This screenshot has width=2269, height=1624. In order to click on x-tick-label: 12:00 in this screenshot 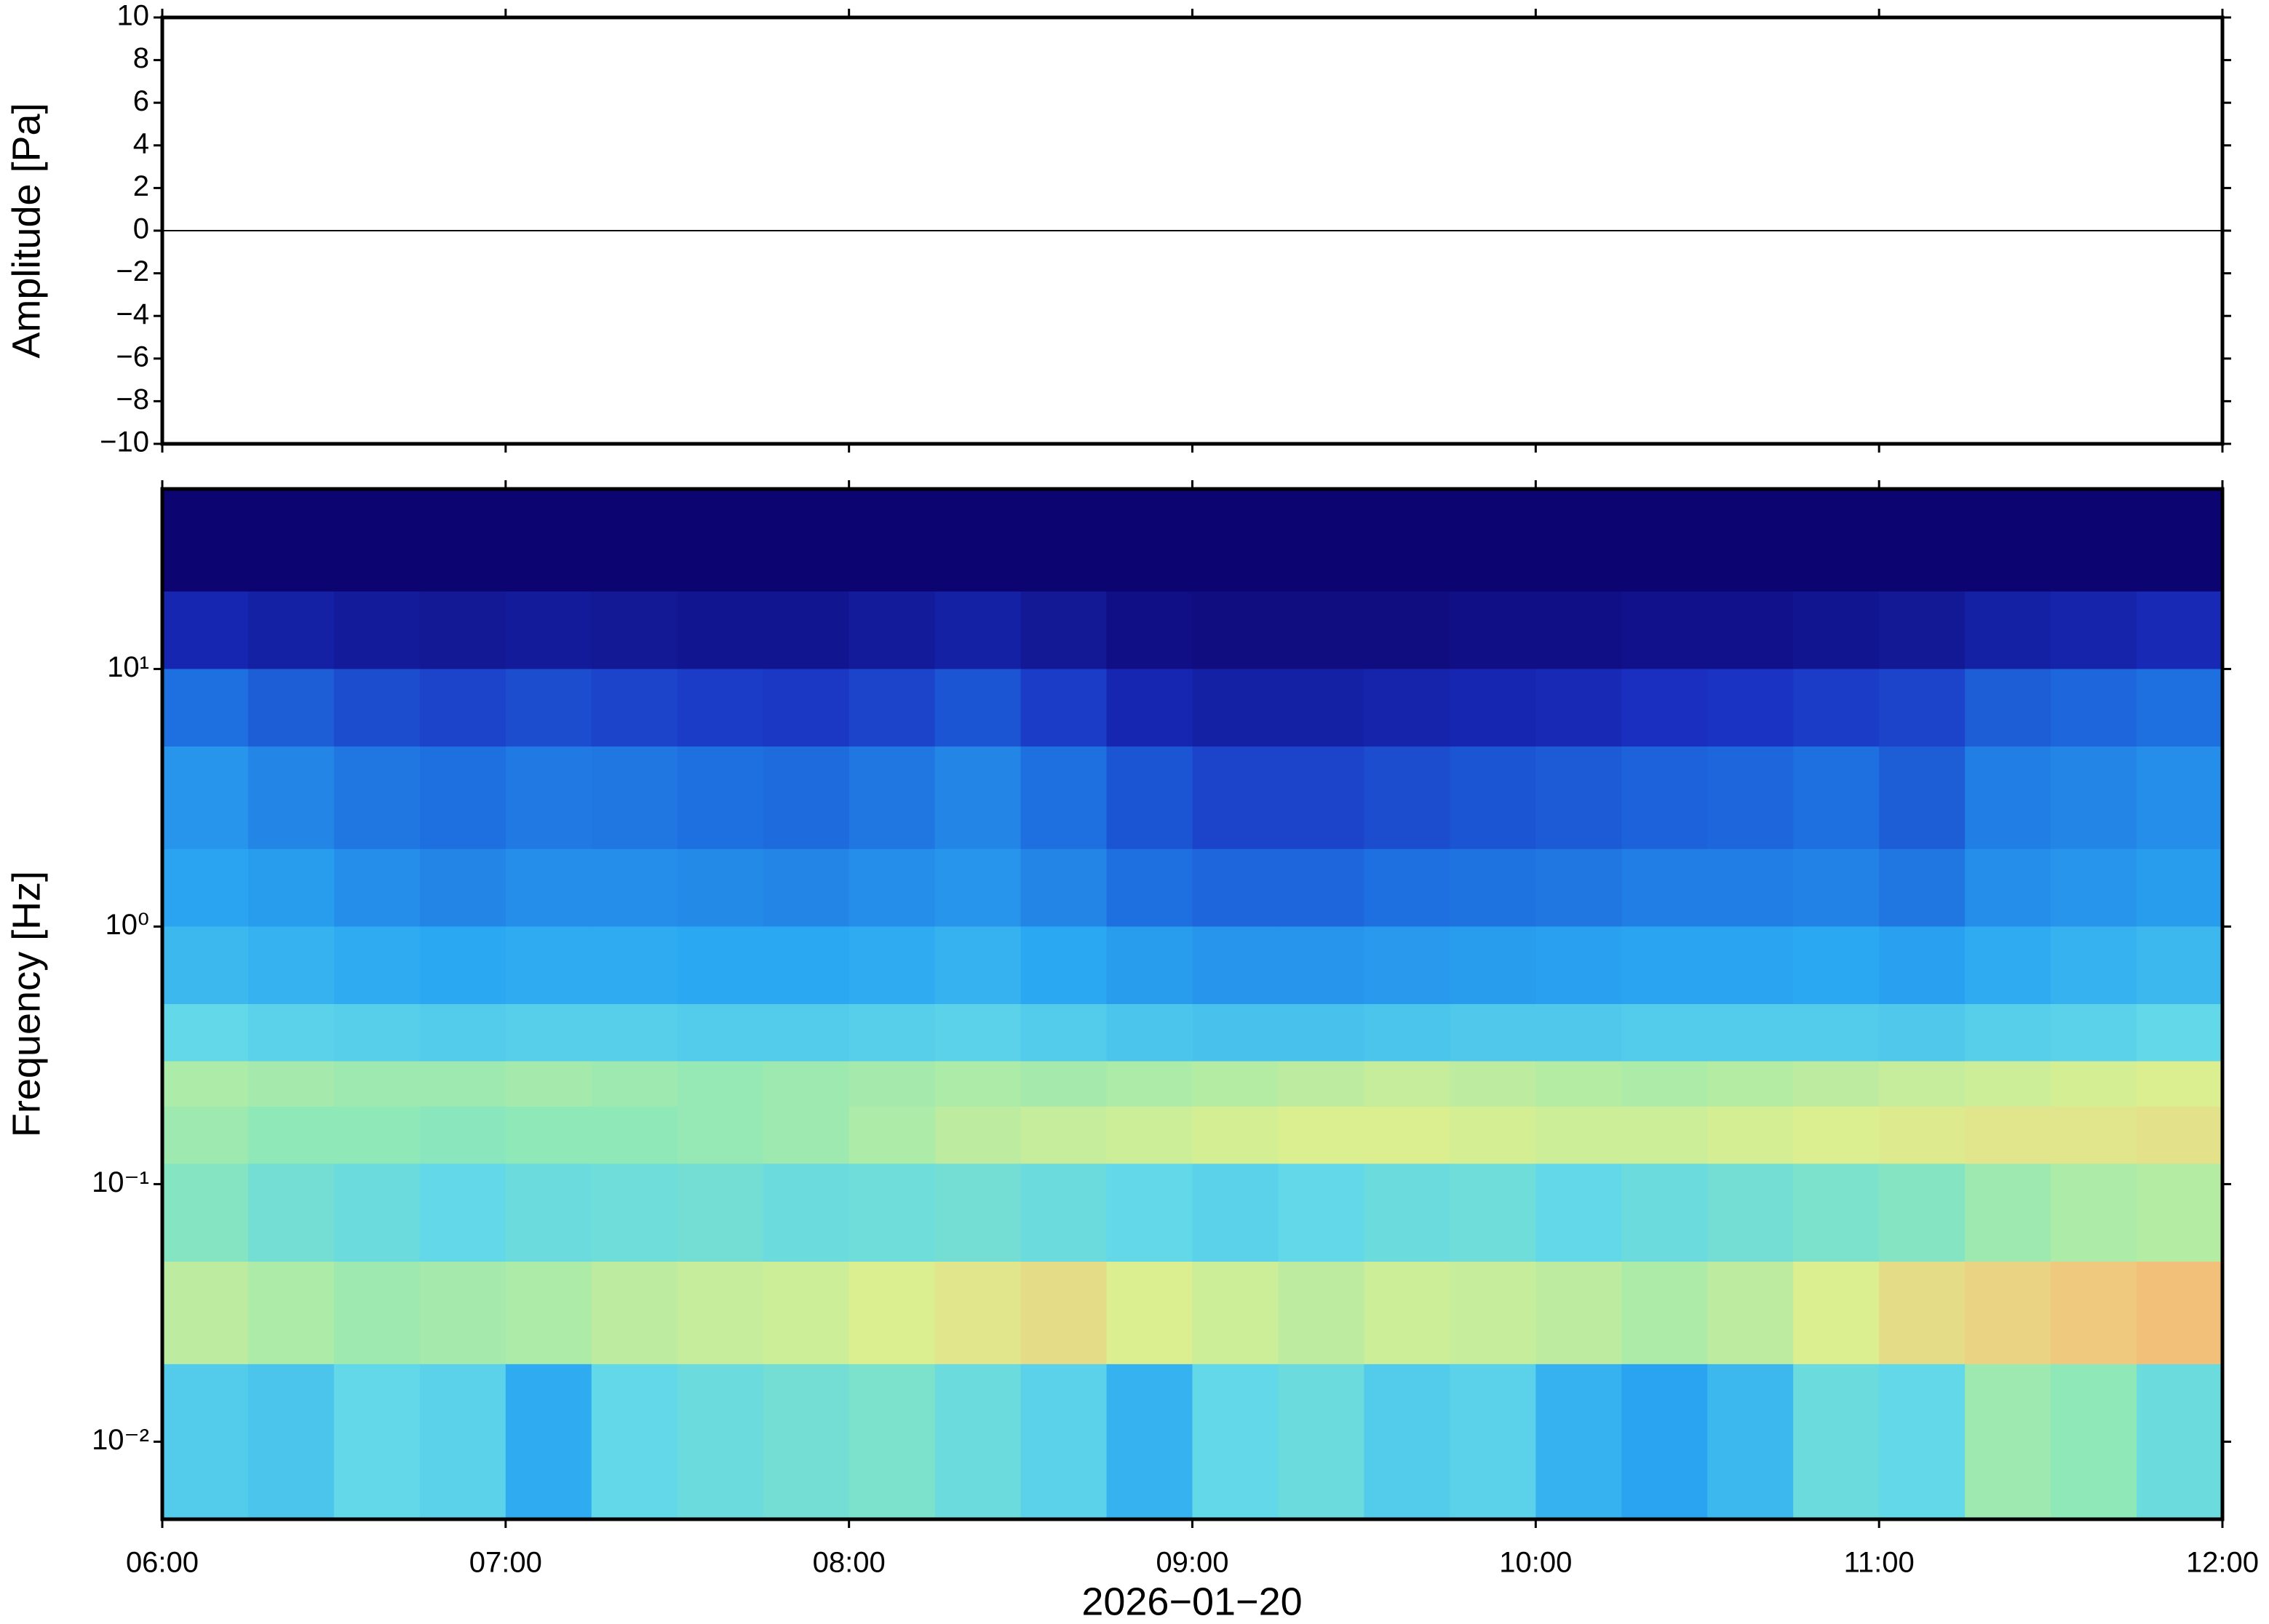, I will do `click(2223, 1563)`.